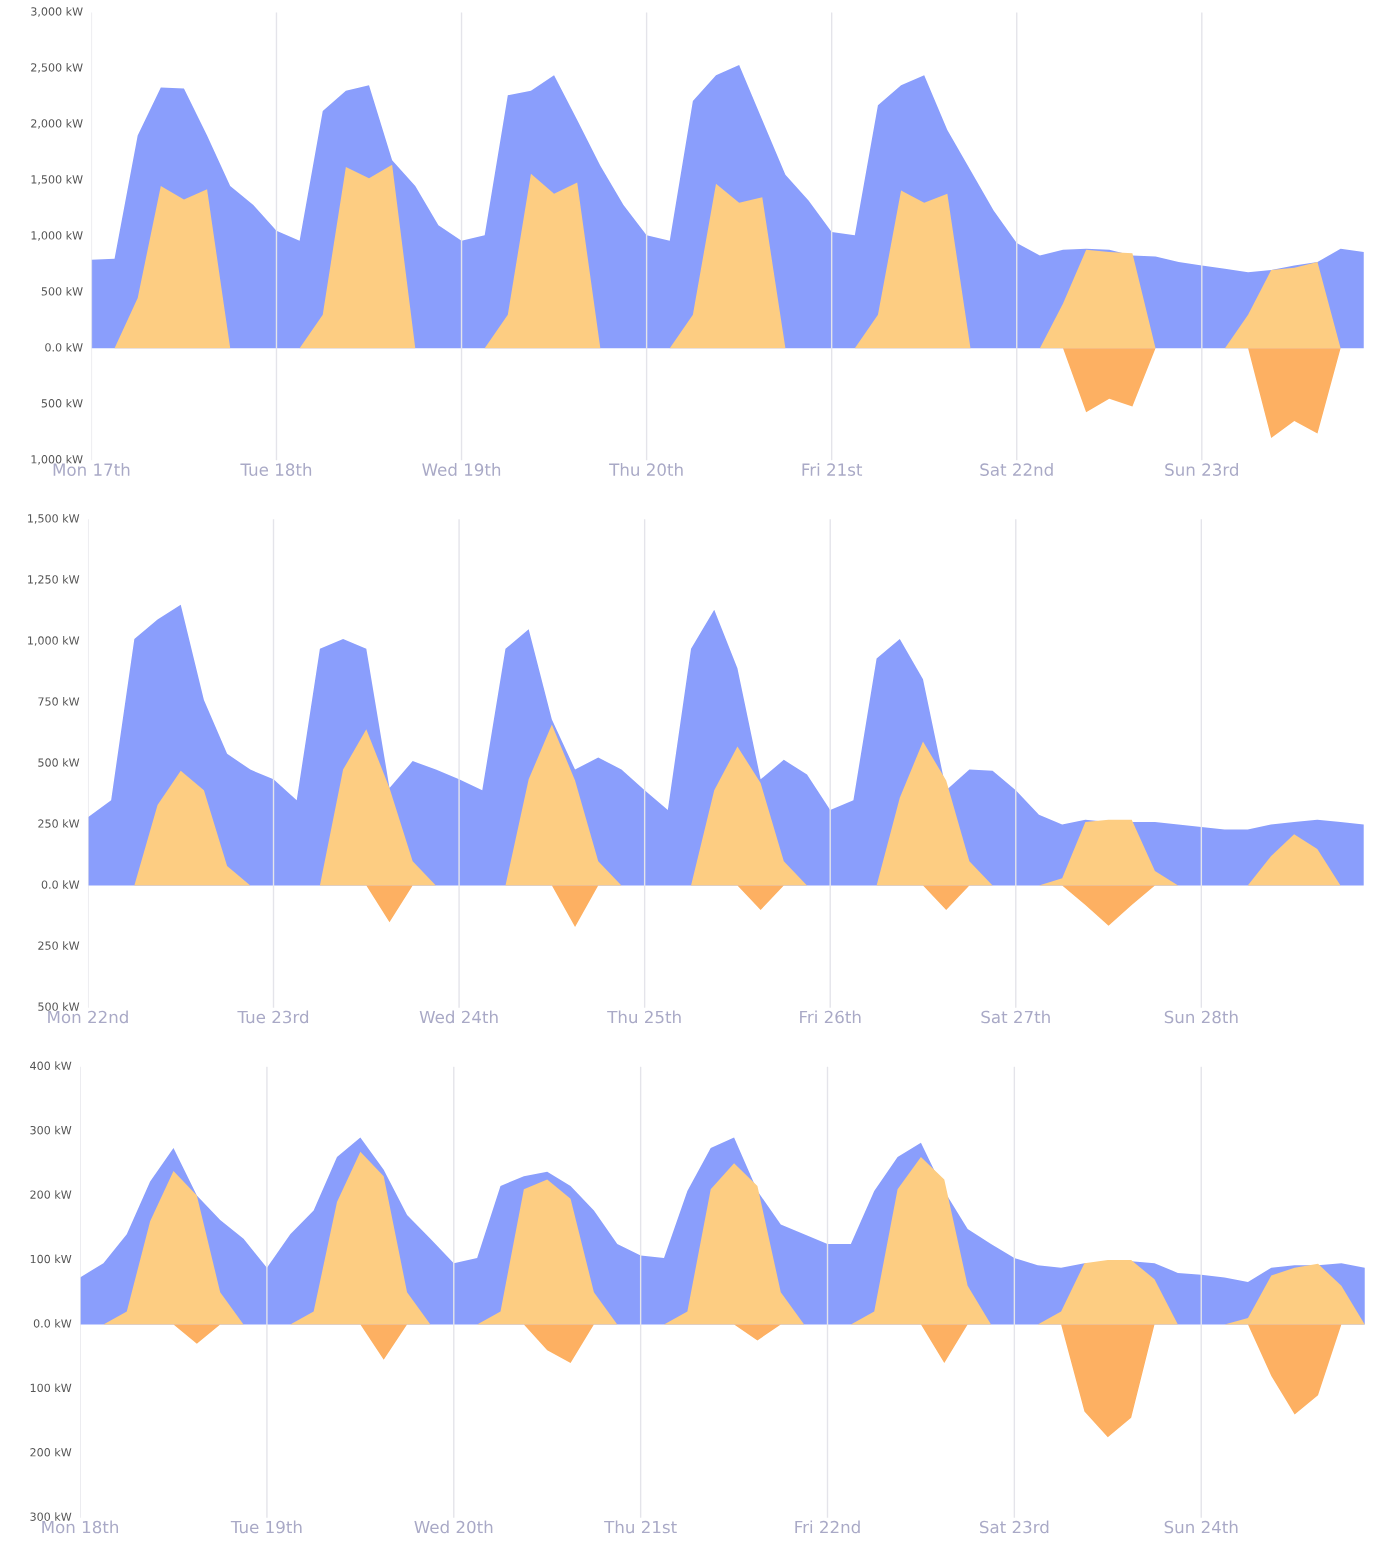  Describe the element at coordinates (54, 580) in the screenshot. I see `y-tick-label: 1,250 kW` at that location.